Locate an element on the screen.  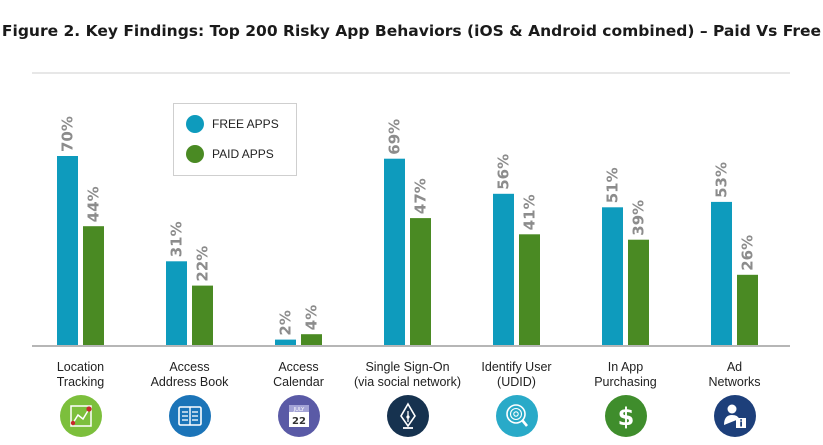
bar-label-free-3: 69% is located at coordinates (395, 137).